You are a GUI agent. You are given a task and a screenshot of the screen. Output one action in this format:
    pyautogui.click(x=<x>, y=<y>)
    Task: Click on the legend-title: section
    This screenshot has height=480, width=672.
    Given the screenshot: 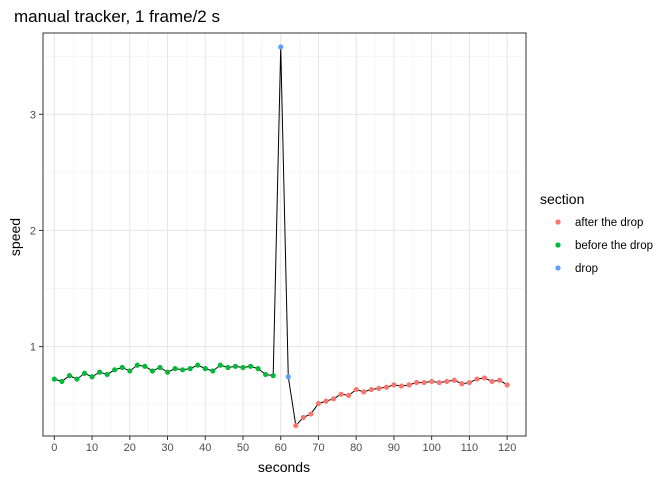 What is the action you would take?
    pyautogui.click(x=562, y=199)
    